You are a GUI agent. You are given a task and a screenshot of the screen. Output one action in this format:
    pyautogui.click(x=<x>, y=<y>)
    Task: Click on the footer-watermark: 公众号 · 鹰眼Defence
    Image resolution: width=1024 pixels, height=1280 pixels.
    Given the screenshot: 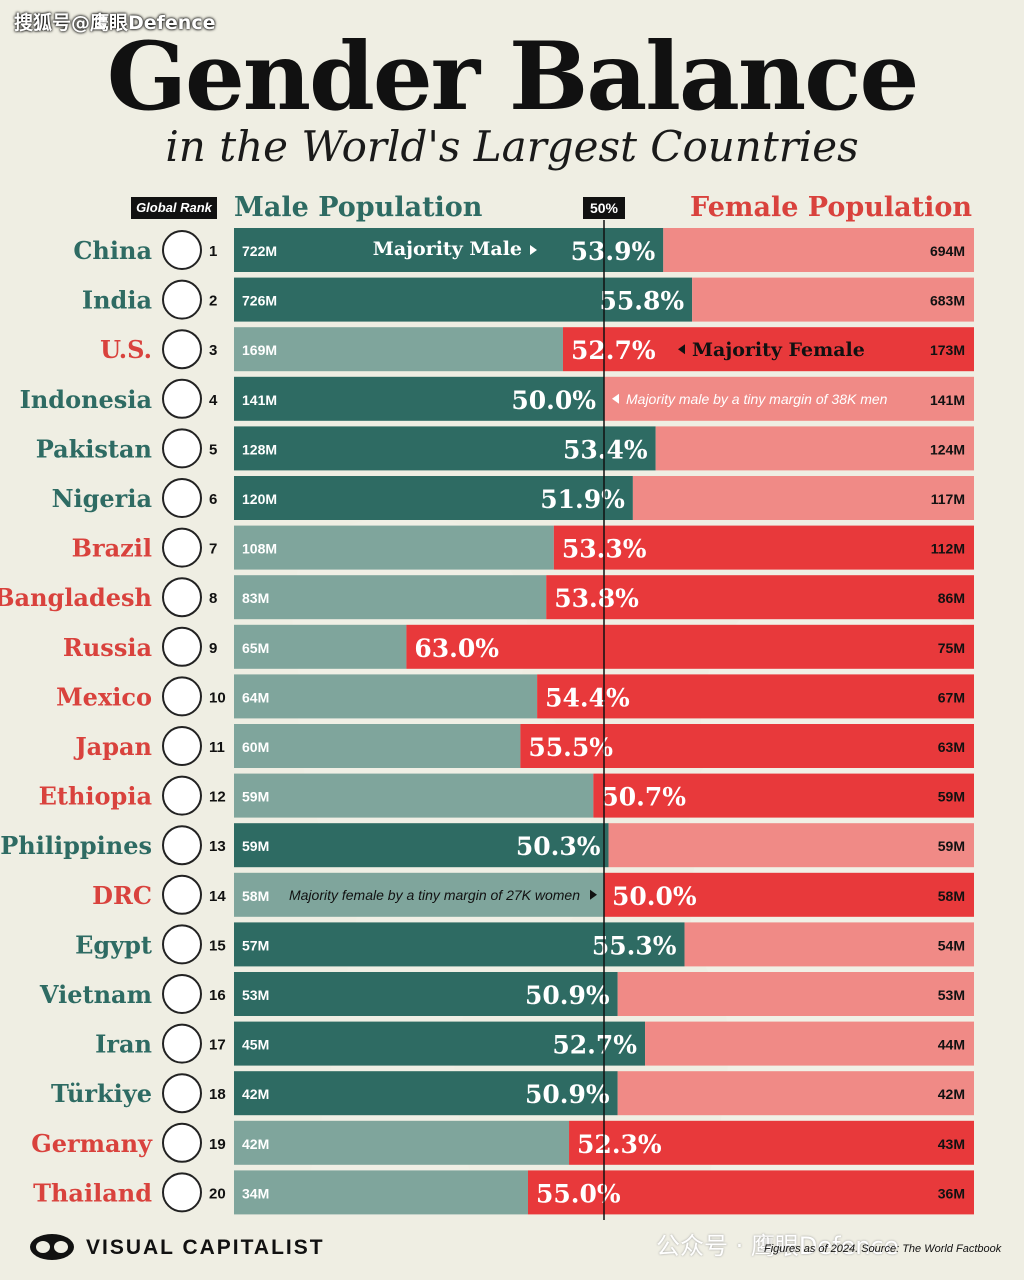 What is the action you would take?
    pyautogui.click(x=777, y=1246)
    